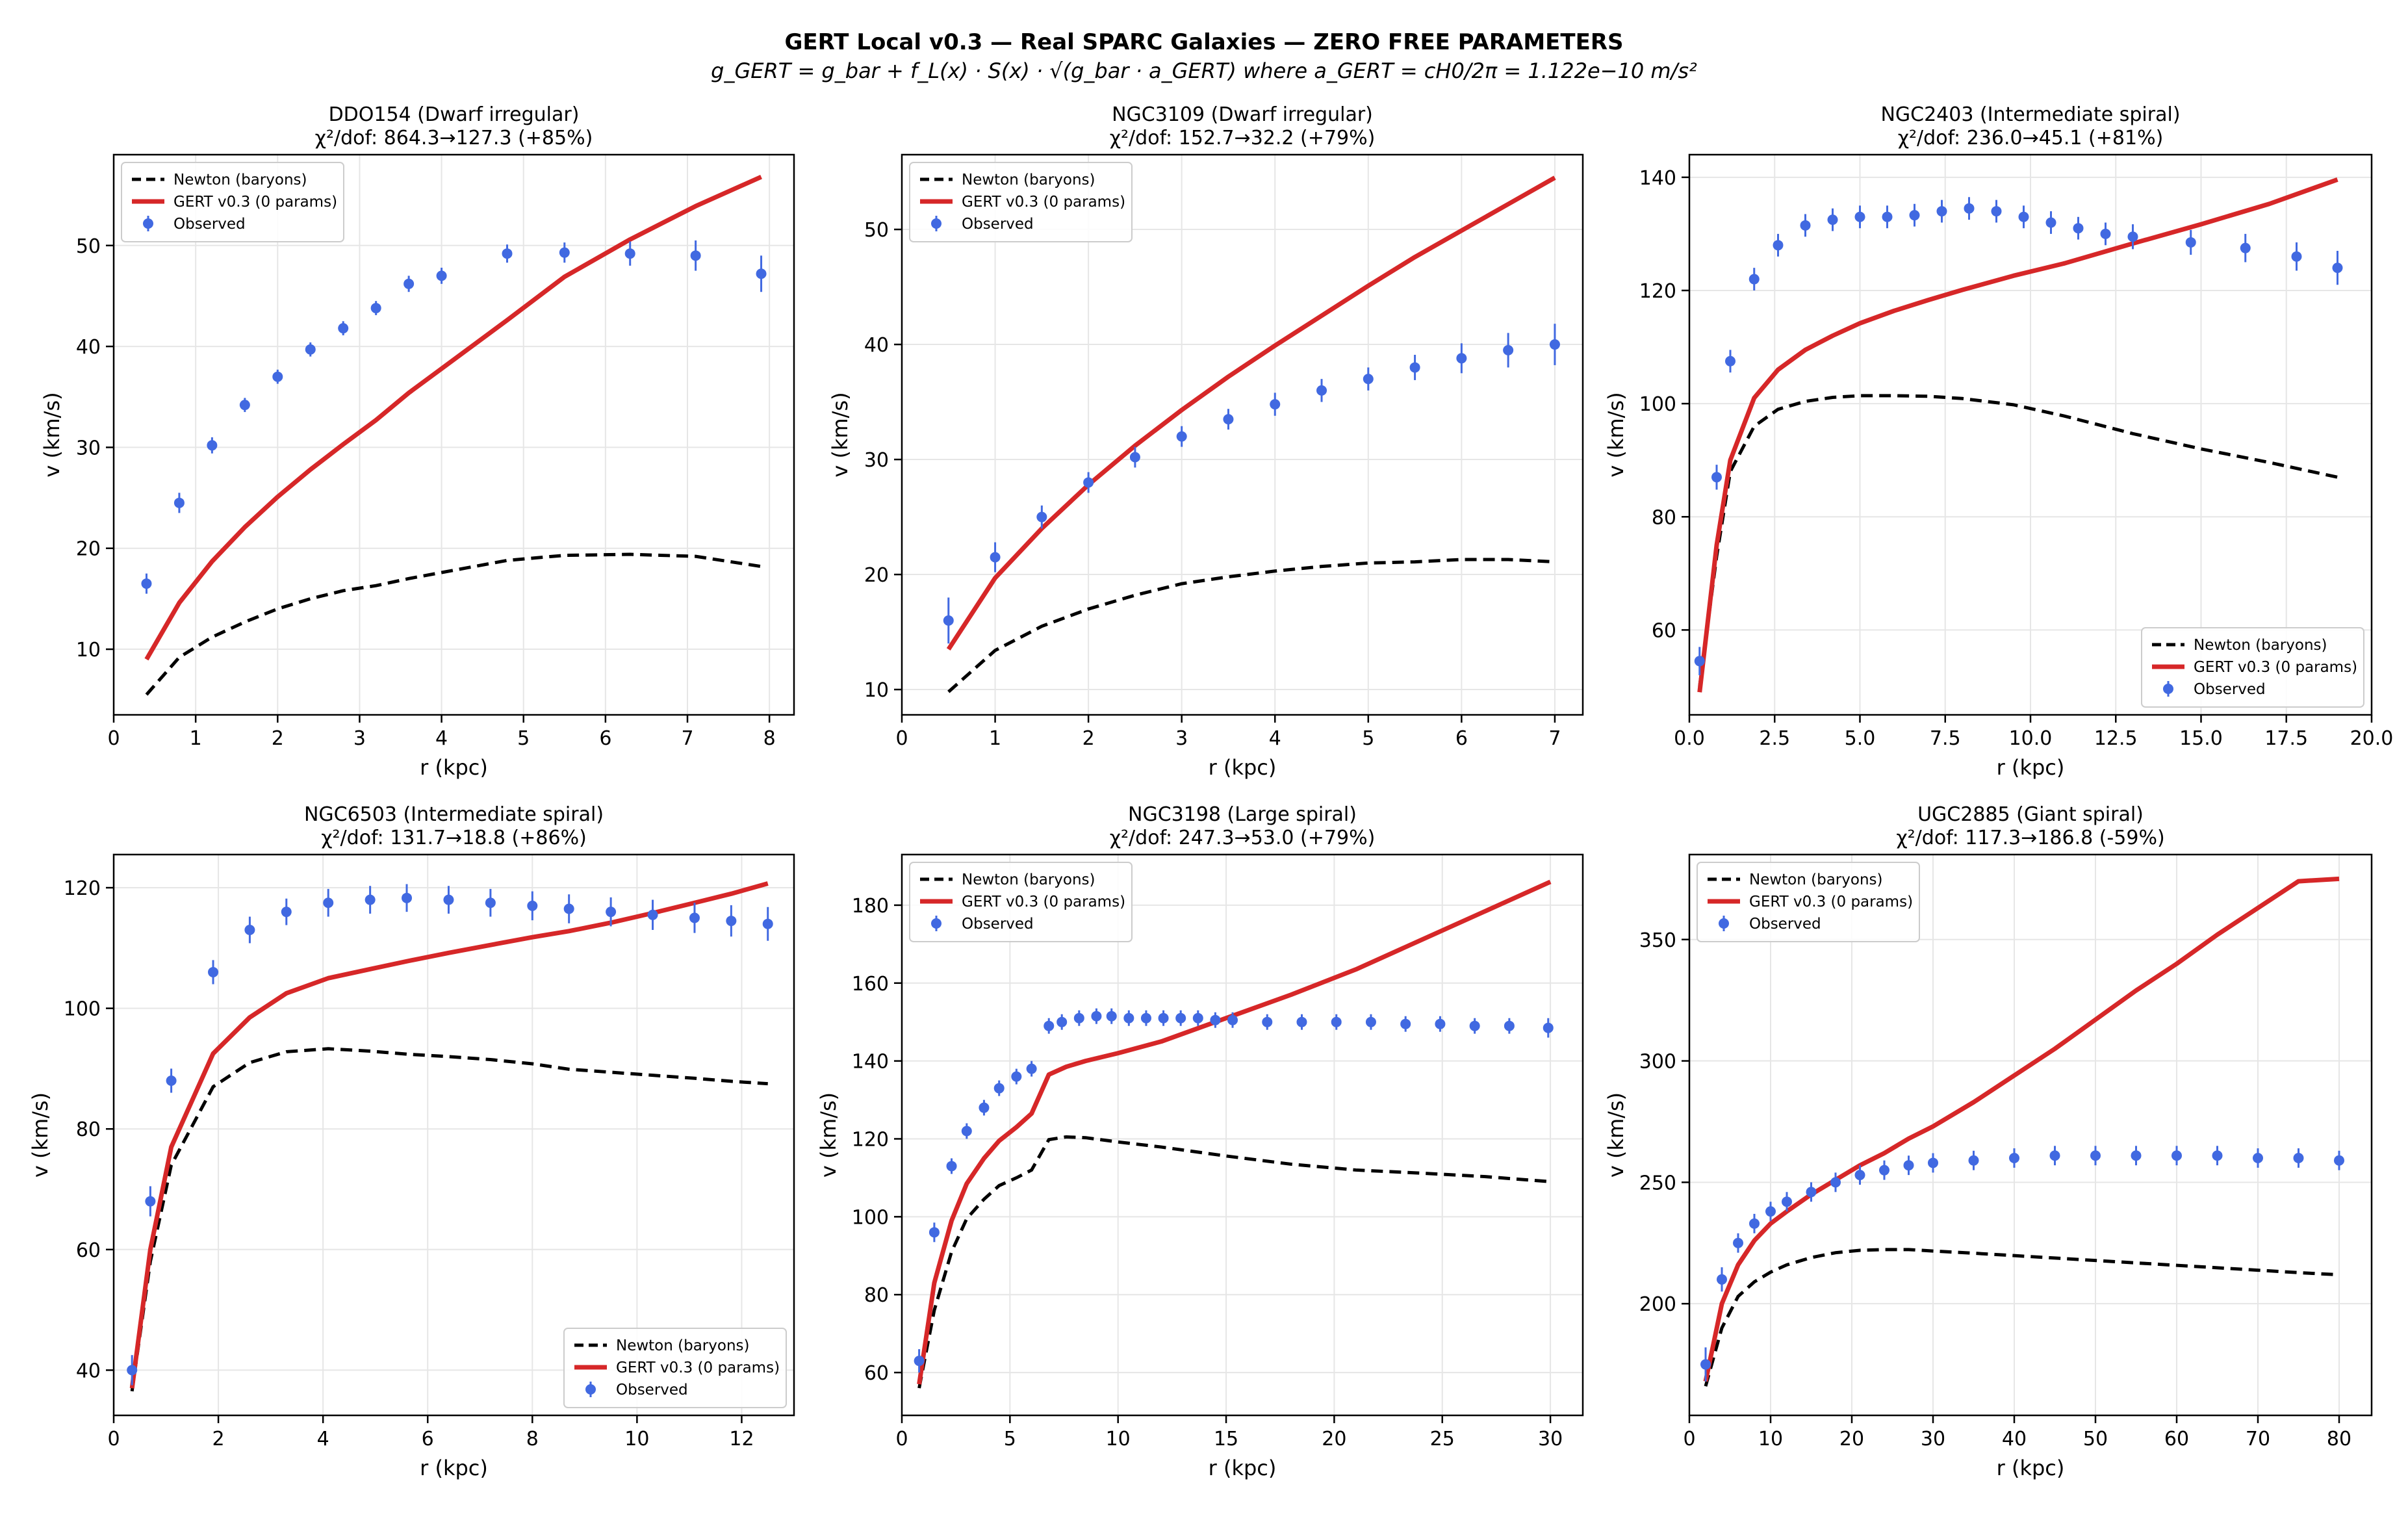 This screenshot has width=2408, height=1520. Describe the element at coordinates (1242, 814) in the screenshot. I see `panel-title: NGC3198 (Large spiral)` at that location.